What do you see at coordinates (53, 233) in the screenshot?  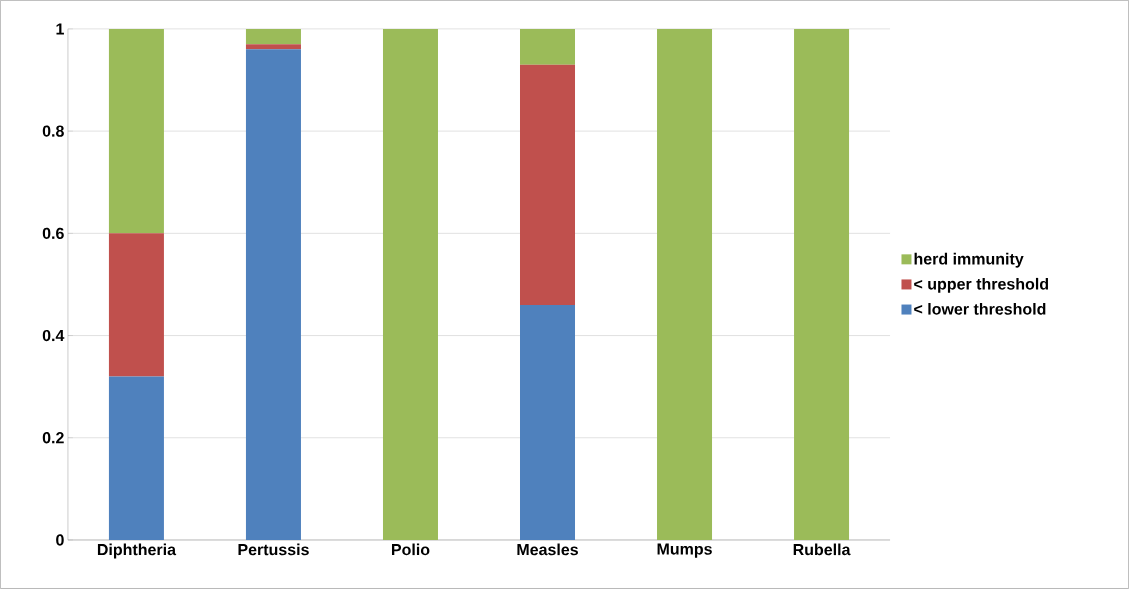 I see `y-tick-label: 0.6` at bounding box center [53, 233].